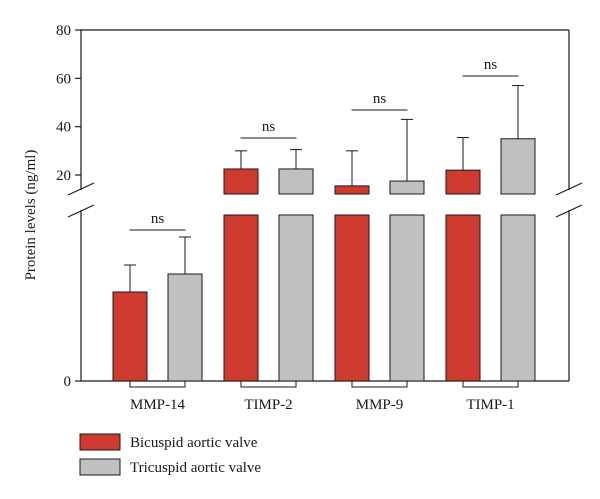  Describe the element at coordinates (194, 443) in the screenshot. I see `legend-label: Bicuspid aortic valve` at that location.